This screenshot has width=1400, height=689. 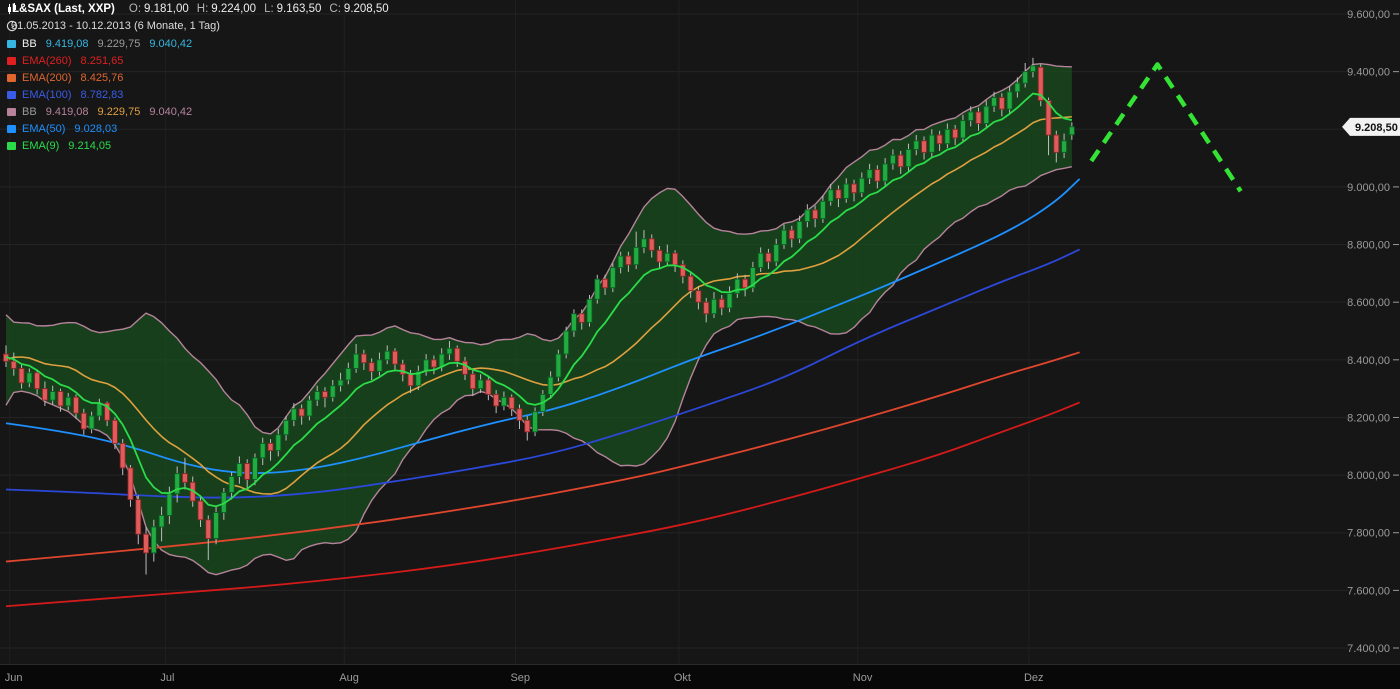 What do you see at coordinates (335, 9) in the screenshot?
I see `ohlc-label: C:` at bounding box center [335, 9].